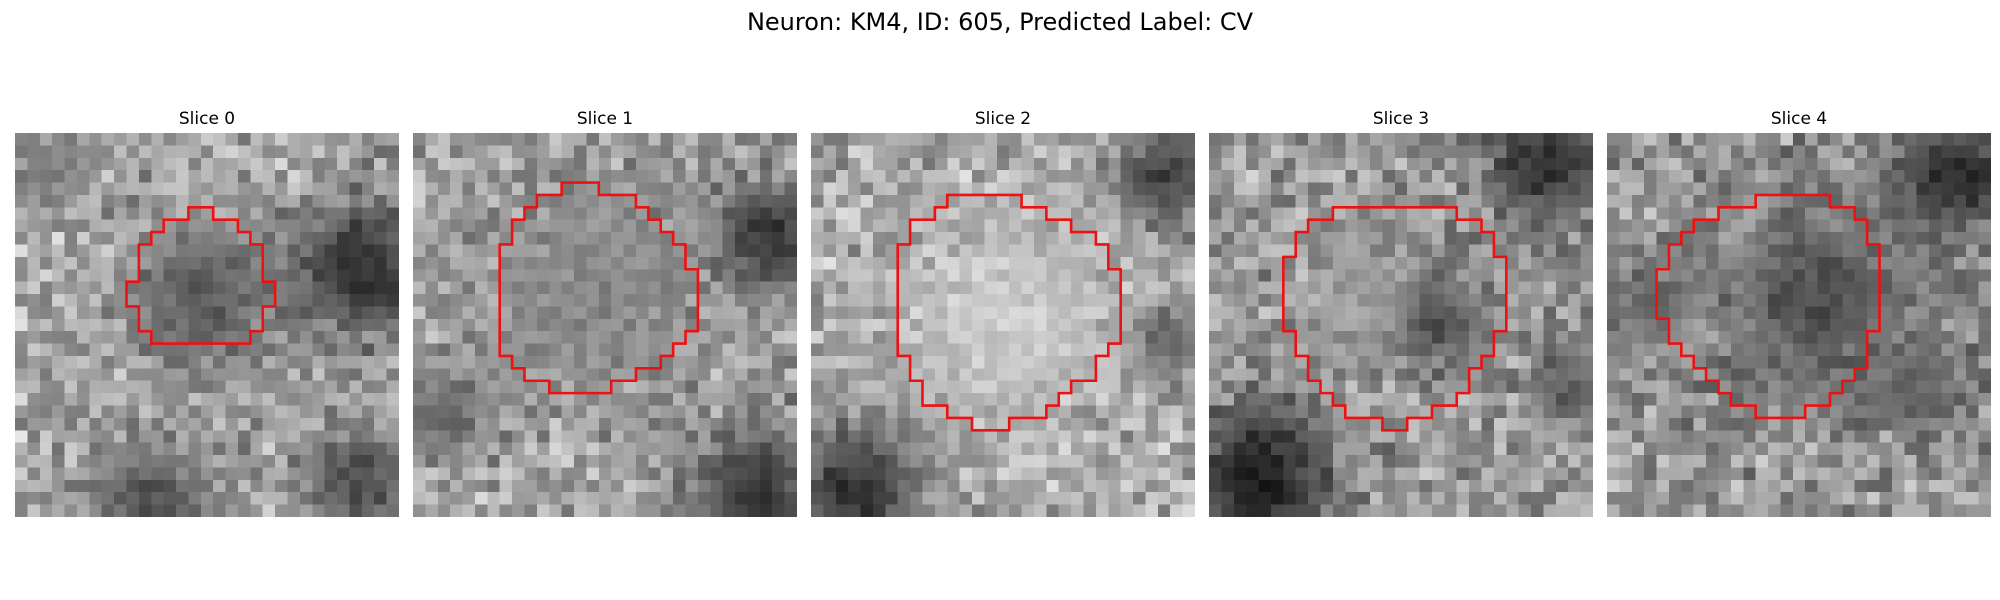 Image resolution: width=2000 pixels, height=600 pixels. Describe the element at coordinates (1799, 119) in the screenshot. I see `slice-title: Slice 4` at that location.